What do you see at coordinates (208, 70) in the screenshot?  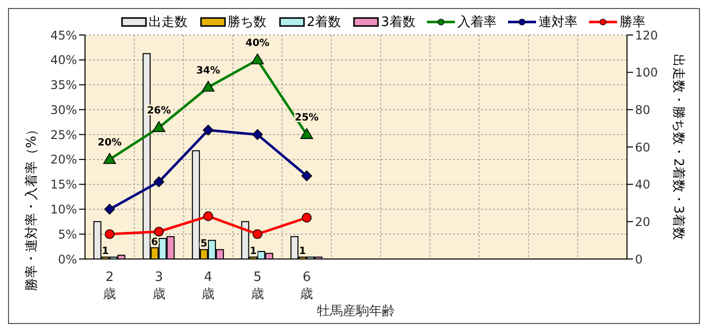 I see `data-label: 34%` at bounding box center [208, 70].